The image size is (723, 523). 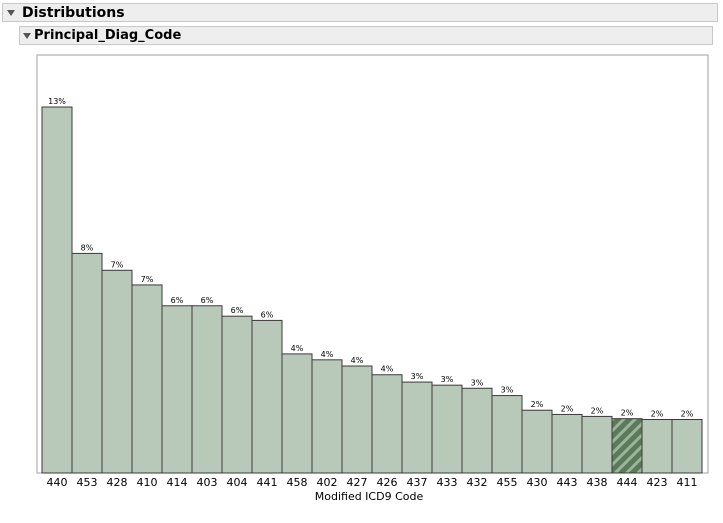 I want to click on distributions-header: Distributions, so click(x=360, y=12).